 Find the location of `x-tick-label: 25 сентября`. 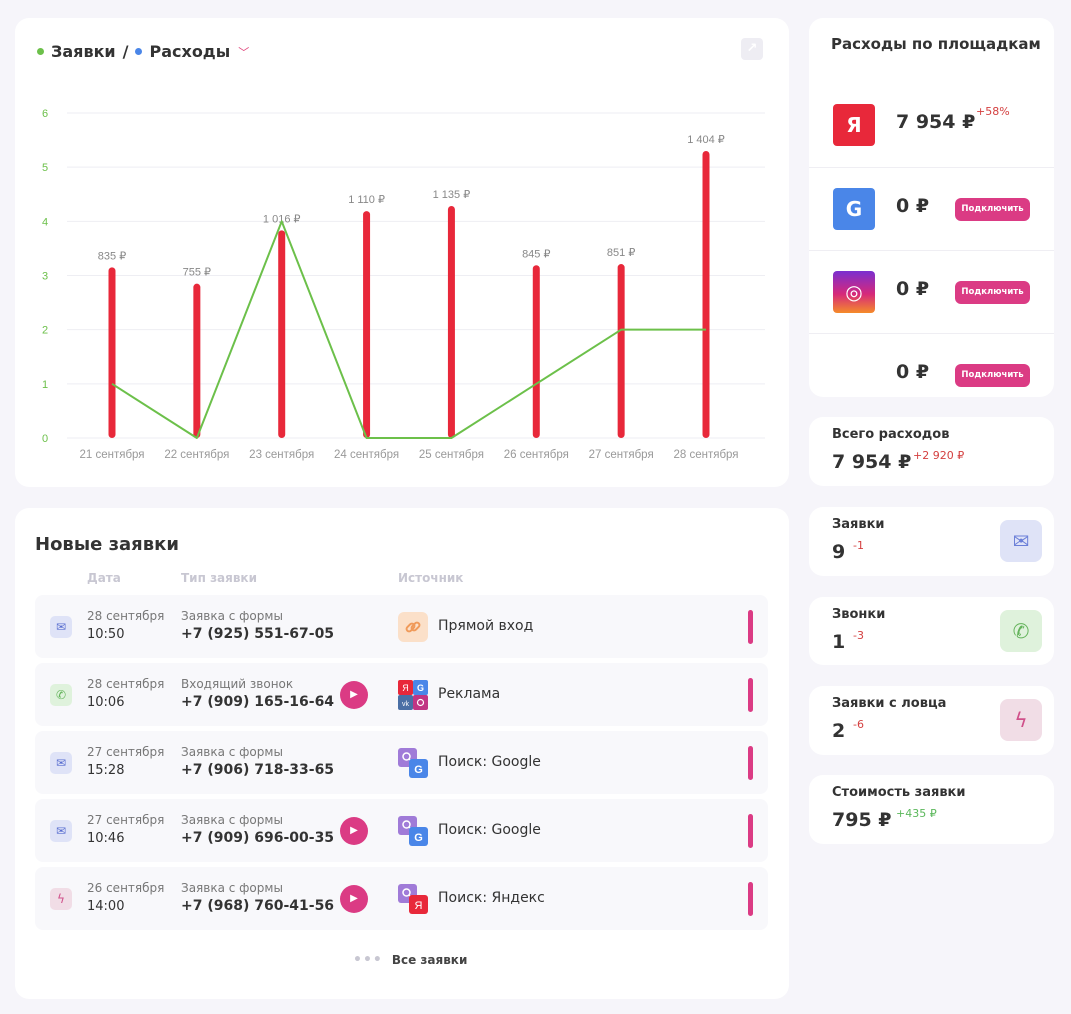

x-tick-label: 25 сентября is located at coordinates (451, 455).